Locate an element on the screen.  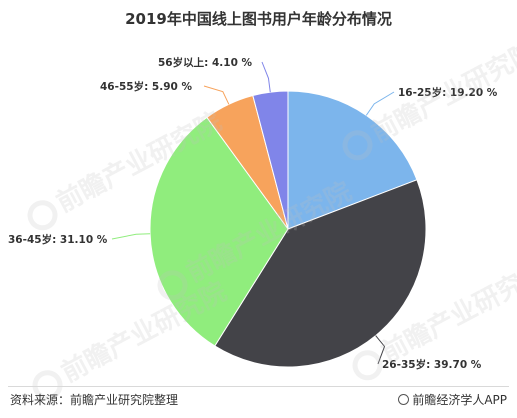
connector-36-45岁 is located at coordinates (131, 236).